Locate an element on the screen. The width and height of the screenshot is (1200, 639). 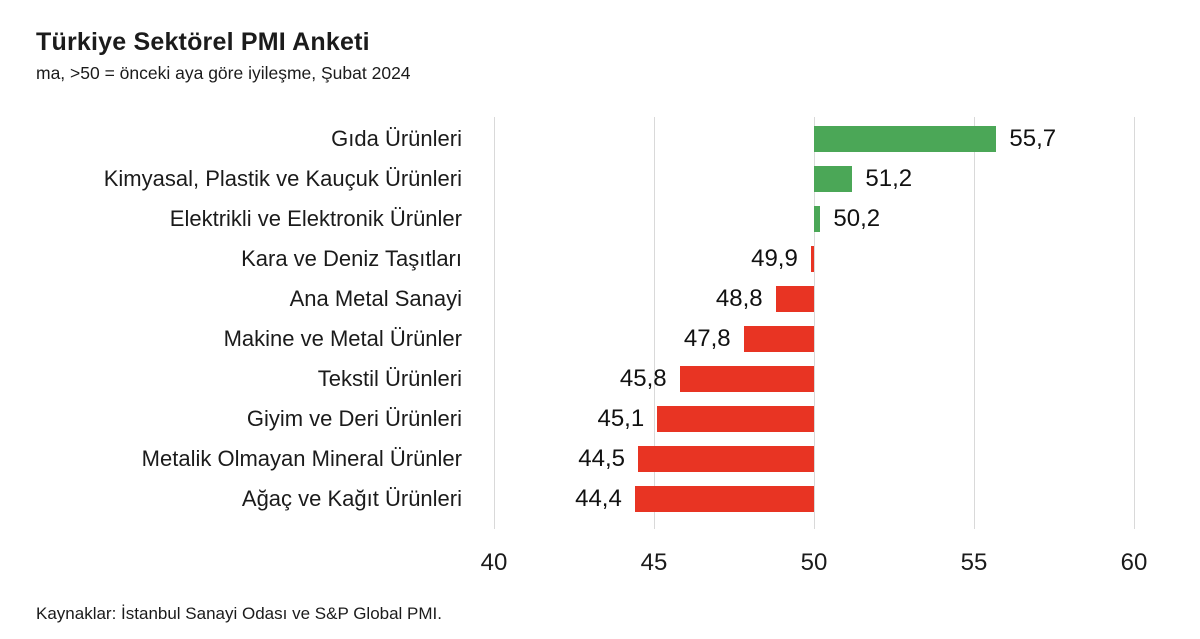
chart-title: Türkiye Sektörel PMI Anketi is located at coordinates (203, 42).